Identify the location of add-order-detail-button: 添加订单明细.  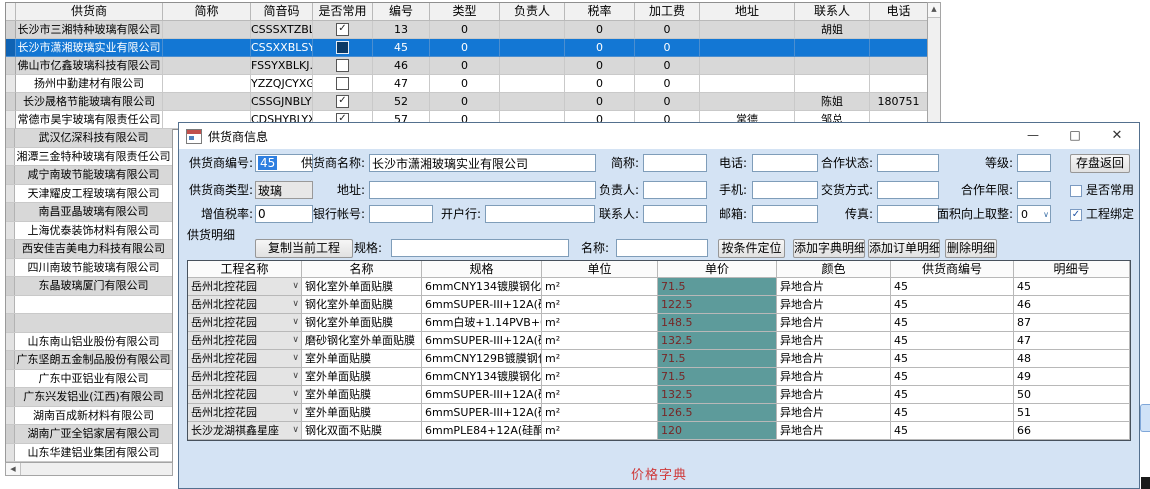
(904, 248).